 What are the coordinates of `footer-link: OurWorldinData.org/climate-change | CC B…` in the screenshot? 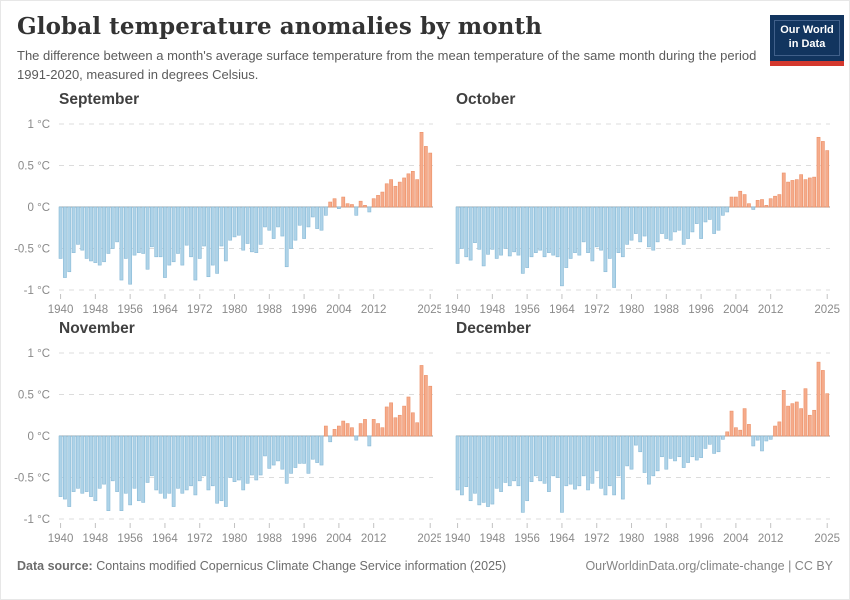 It's located at (709, 565).